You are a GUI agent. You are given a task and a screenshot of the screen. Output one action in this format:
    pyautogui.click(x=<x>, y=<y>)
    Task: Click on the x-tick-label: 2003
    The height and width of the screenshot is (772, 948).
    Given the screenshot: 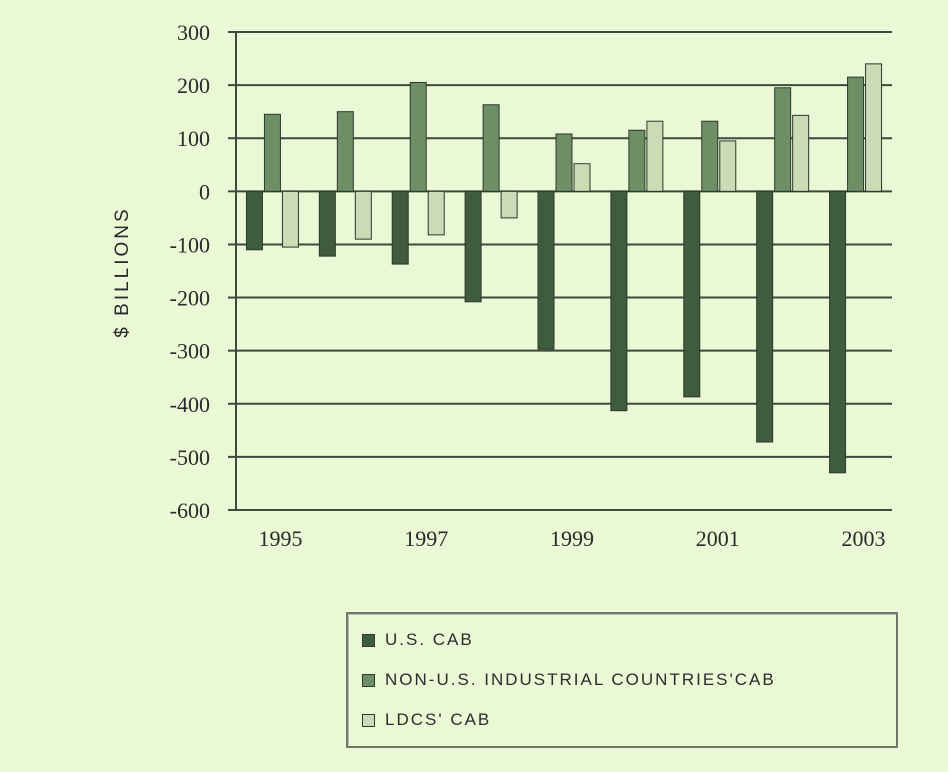 What is the action you would take?
    pyautogui.click(x=864, y=538)
    